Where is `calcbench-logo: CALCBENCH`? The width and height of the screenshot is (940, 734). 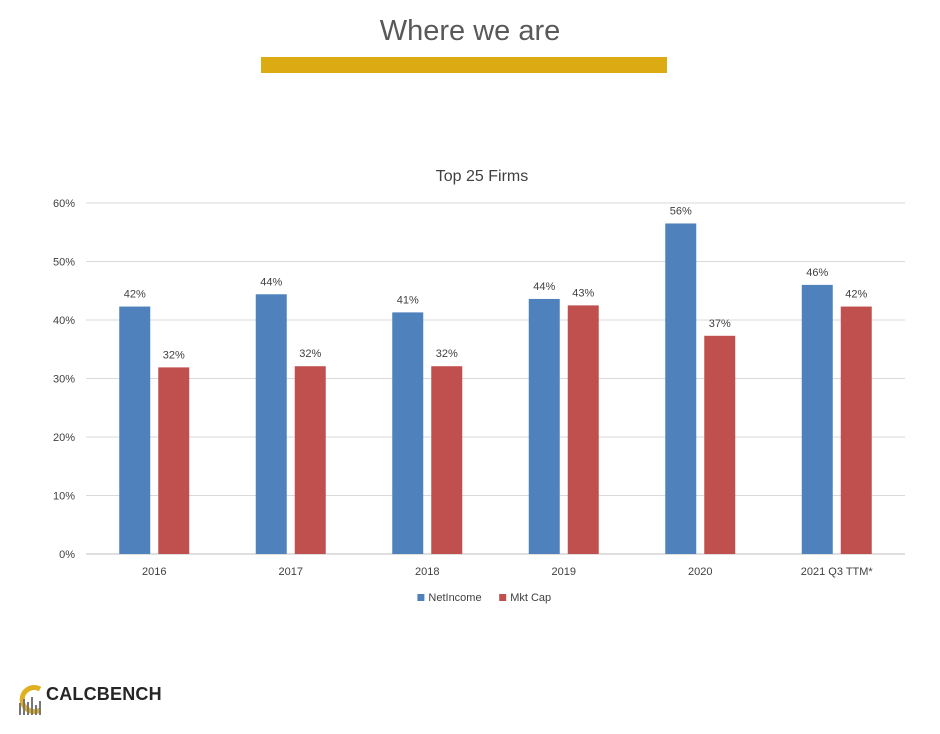 calcbench-logo: CALCBENCH is located at coordinates (96, 700).